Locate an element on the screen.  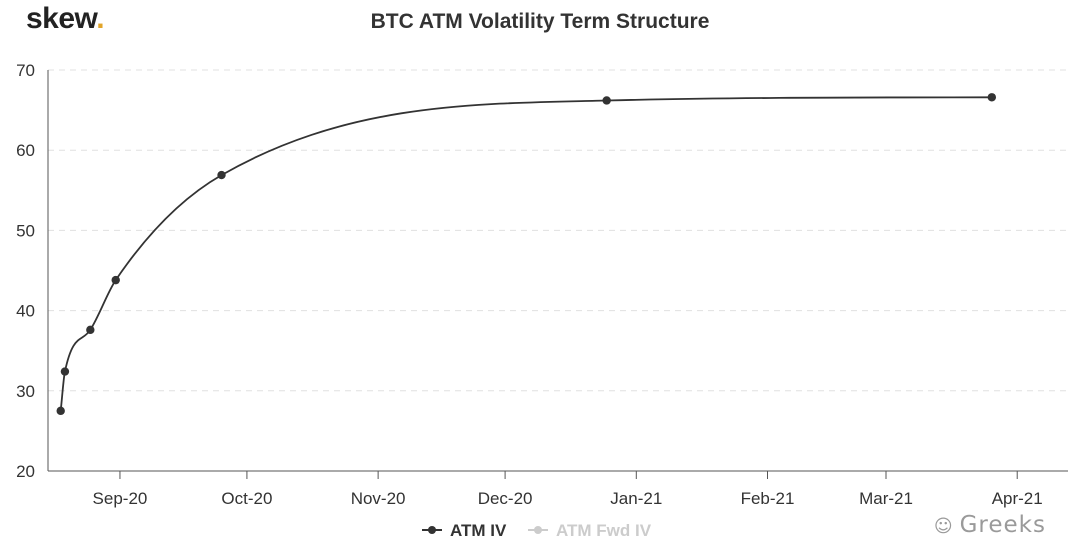
chart-title: BTC ATM Volatility Term Structure is located at coordinates (540, 21).